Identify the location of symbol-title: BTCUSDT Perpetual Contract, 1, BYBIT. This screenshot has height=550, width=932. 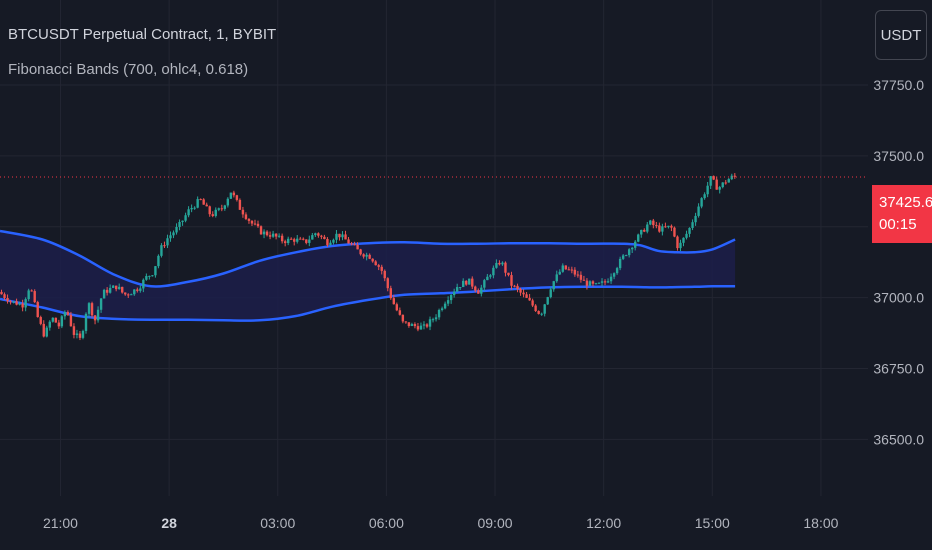
(142, 34).